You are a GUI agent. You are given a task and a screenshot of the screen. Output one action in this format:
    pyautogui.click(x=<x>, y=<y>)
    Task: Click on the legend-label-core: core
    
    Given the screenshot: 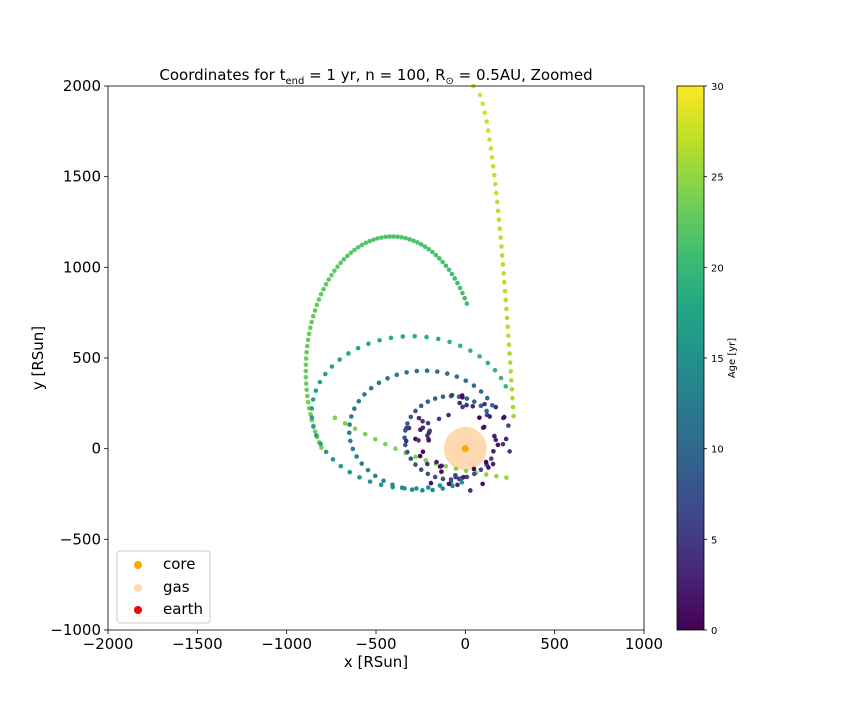 What is the action you would take?
    pyautogui.click(x=179, y=564)
    